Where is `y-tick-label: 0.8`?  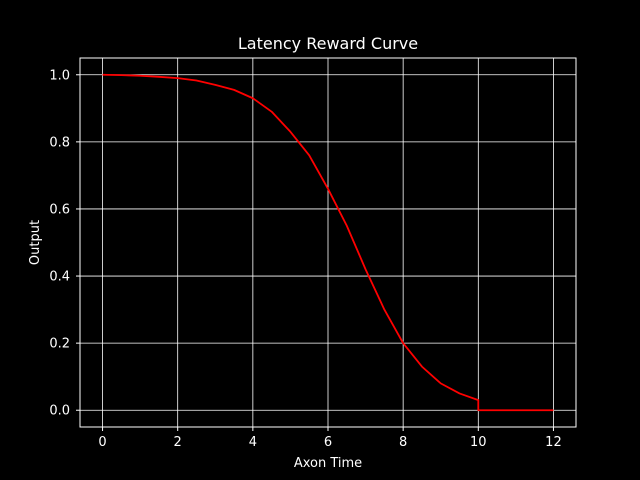
y-tick-label: 0.8 is located at coordinates (59, 142).